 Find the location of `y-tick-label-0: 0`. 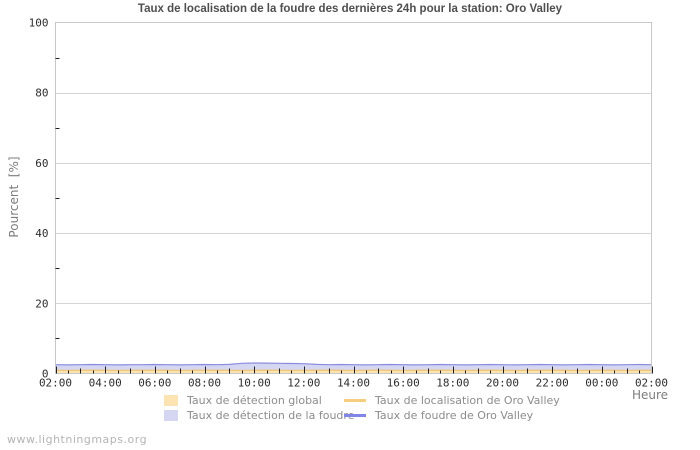

y-tick-label-0: 0 is located at coordinates (45, 374).